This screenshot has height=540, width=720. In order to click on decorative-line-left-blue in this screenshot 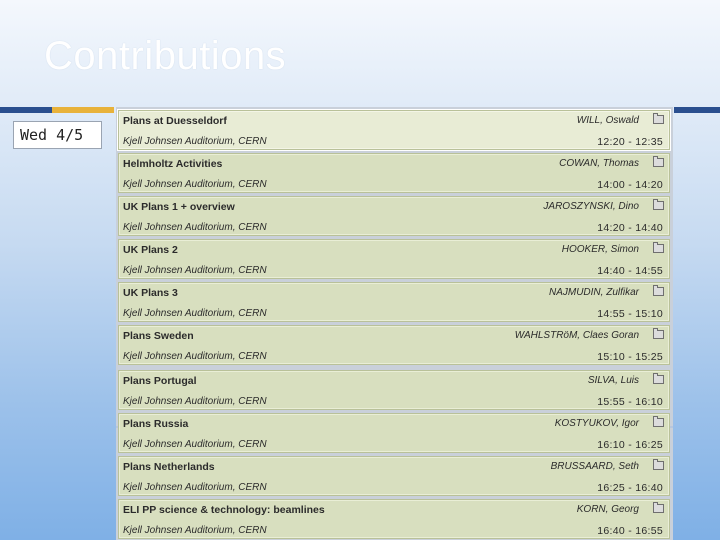, I will do `click(26, 110)`.